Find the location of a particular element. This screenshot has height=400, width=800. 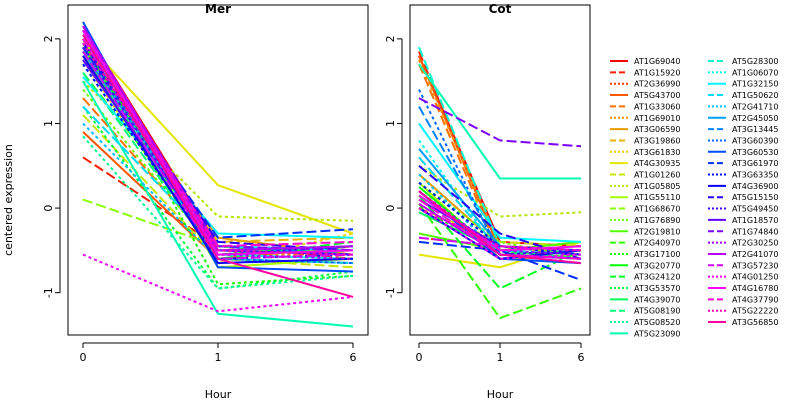

legend-item: AT1G32150 is located at coordinates (743, 84).